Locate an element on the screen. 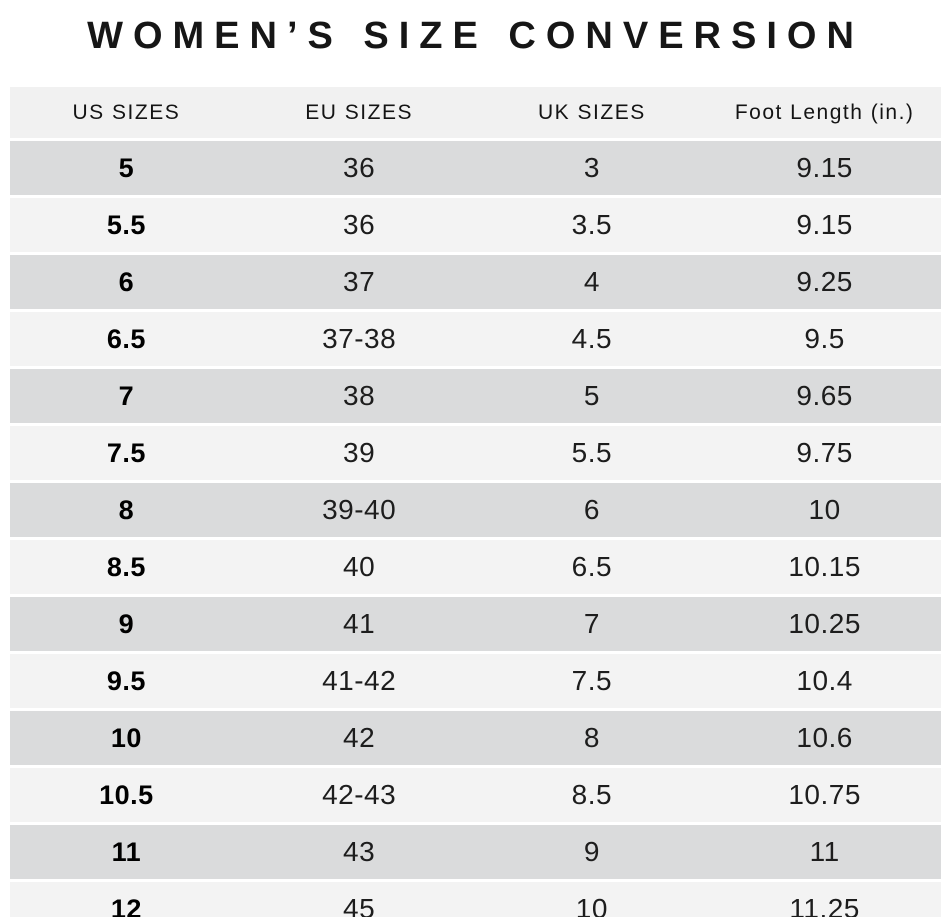 Image resolution: width=951 pixels, height=917 pixels. us-size-cell: 8.5 is located at coordinates (126, 567).